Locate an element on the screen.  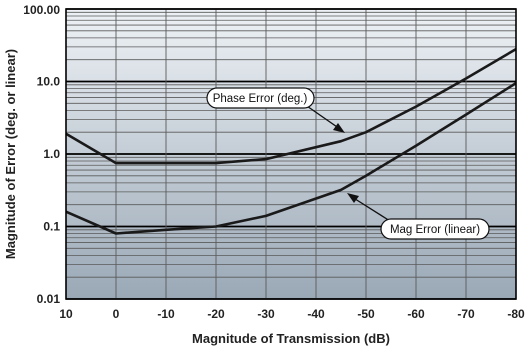
y-tick-labels: 0.01 0.1 1.0 10.0 100.00 is located at coordinates (41, 154).